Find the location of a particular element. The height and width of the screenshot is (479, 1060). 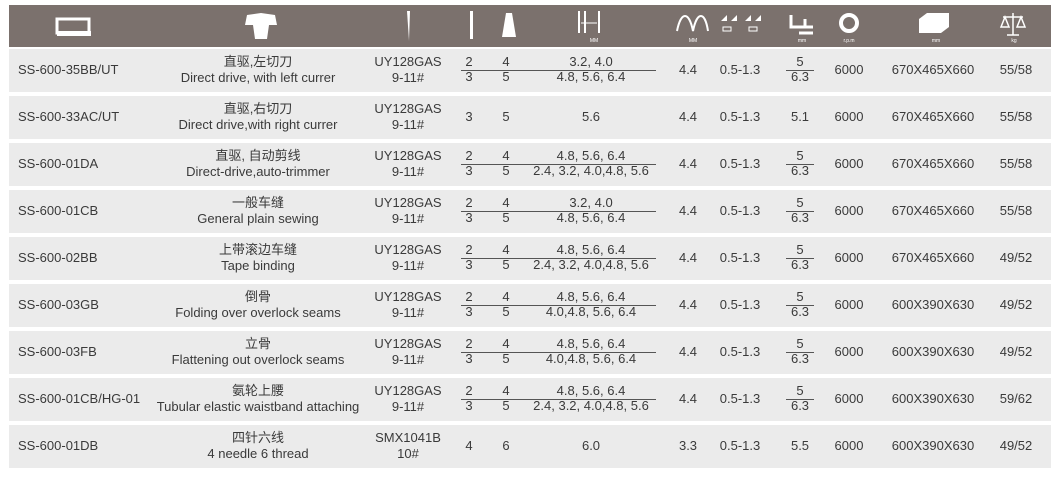

presser: 5.5 is located at coordinates (800, 445).